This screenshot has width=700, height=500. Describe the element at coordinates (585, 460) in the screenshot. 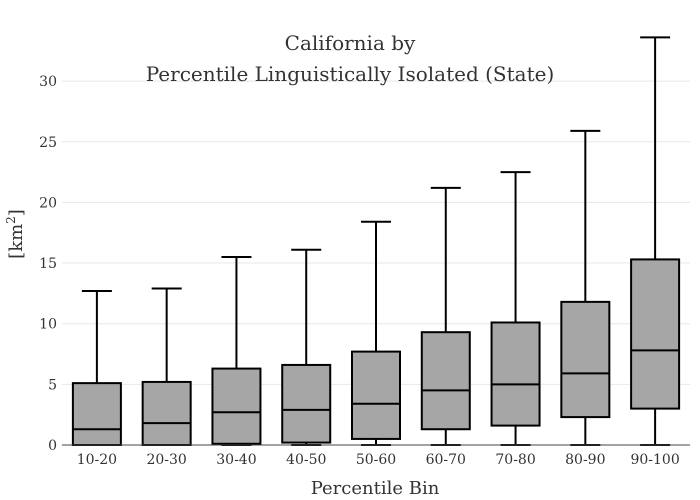

I see `x-tick-label-80-90: 80-90` at that location.